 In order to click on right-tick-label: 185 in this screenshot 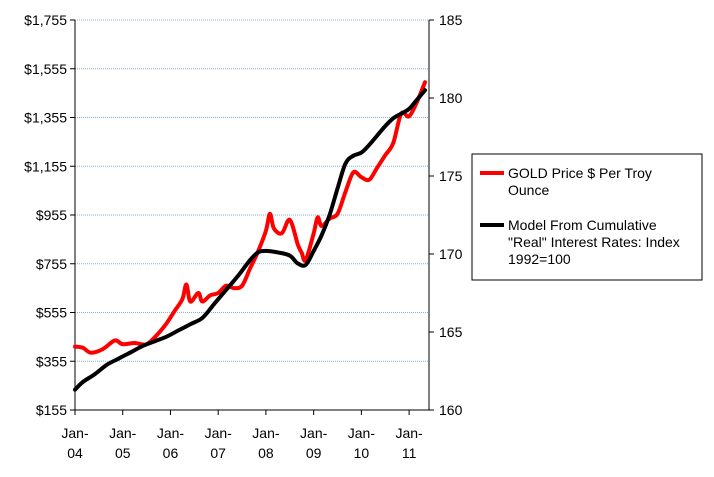, I will do `click(451, 20)`.